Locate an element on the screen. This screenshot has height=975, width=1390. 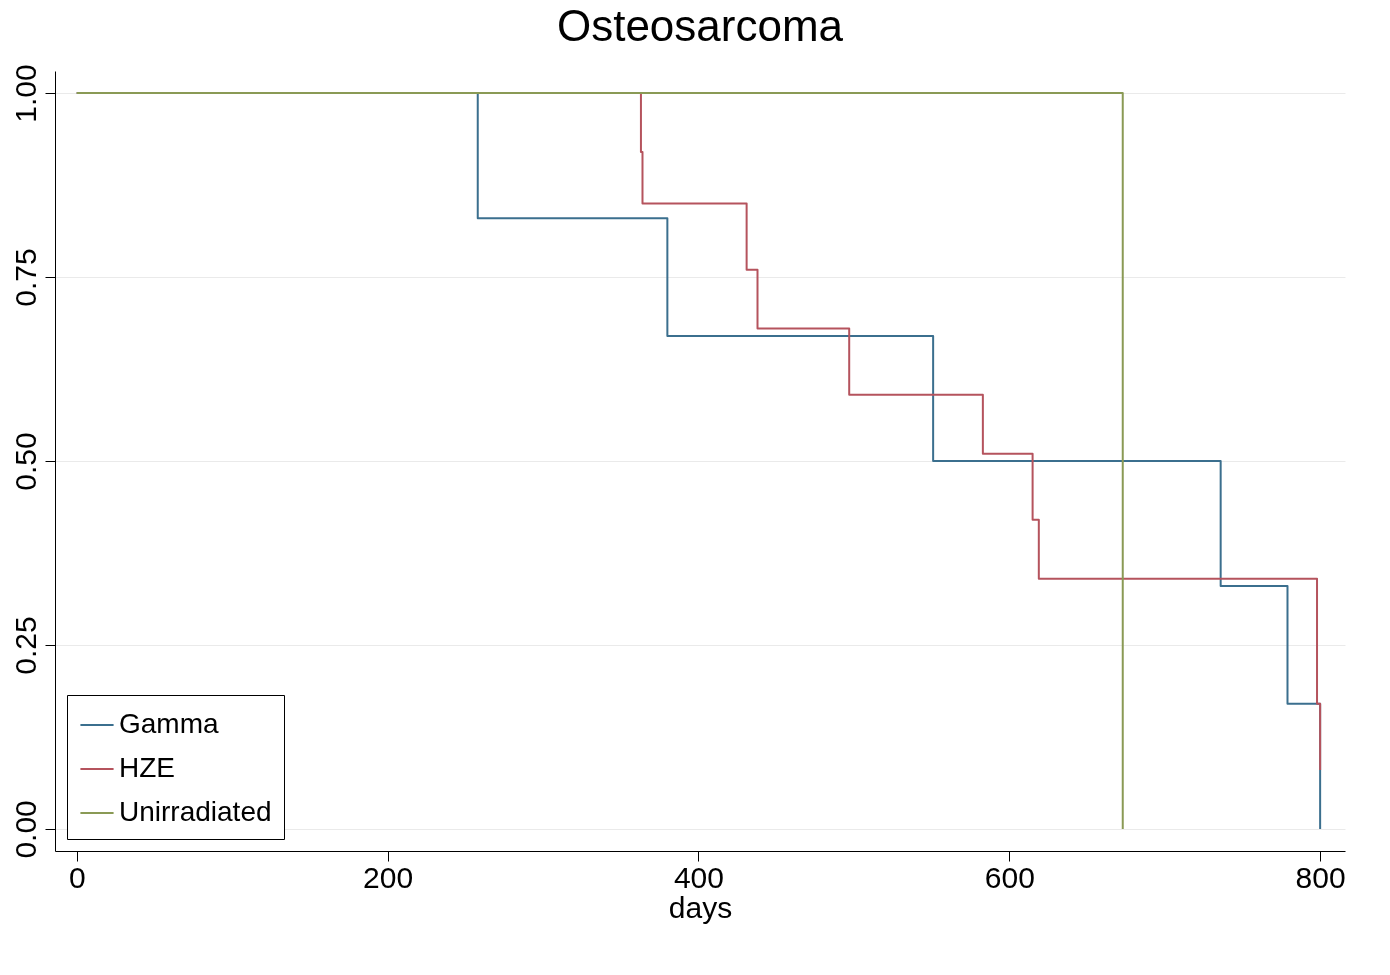
x-tick-label: 600 is located at coordinates (1009, 877).